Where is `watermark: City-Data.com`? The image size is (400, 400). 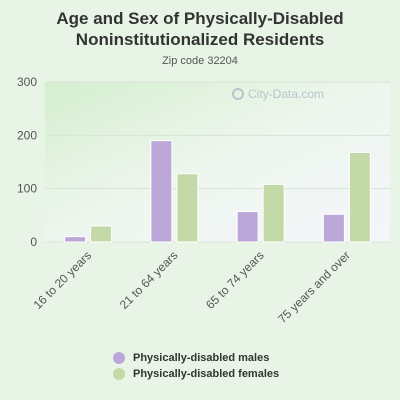
watermark: City-Data.com is located at coordinates (278, 94).